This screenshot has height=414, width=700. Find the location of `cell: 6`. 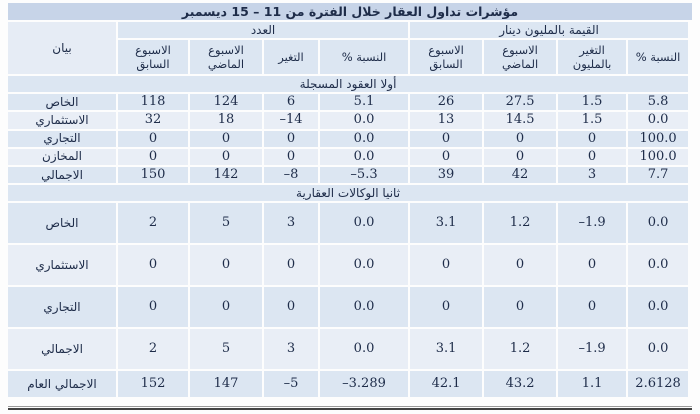

cell: 6 is located at coordinates (291, 102).